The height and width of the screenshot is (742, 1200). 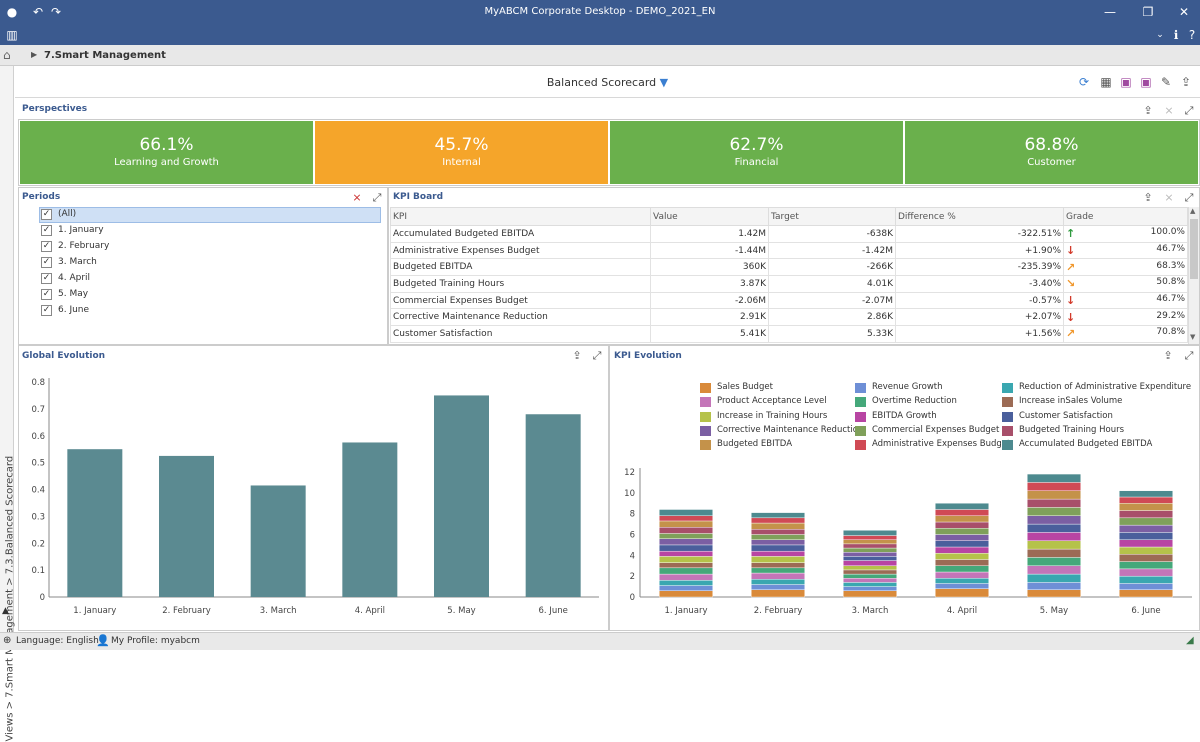 What do you see at coordinates (1051, 152) in the screenshot?
I see `perspective-tile-customer: 68.8% Customer` at bounding box center [1051, 152].